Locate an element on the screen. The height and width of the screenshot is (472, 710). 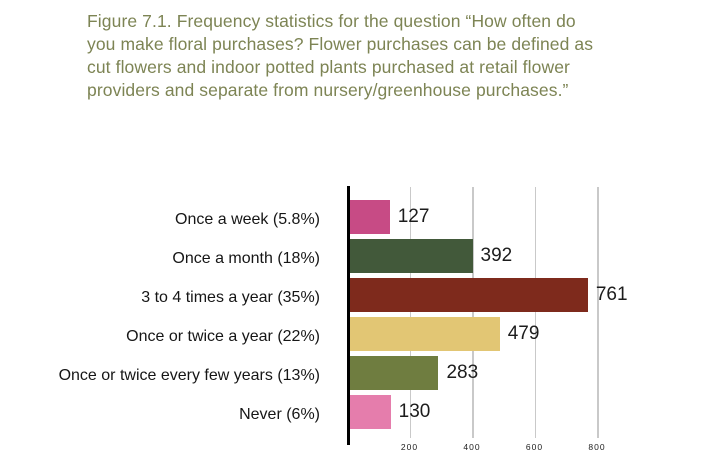
bar-row: 127 is located at coordinates (516, 219).